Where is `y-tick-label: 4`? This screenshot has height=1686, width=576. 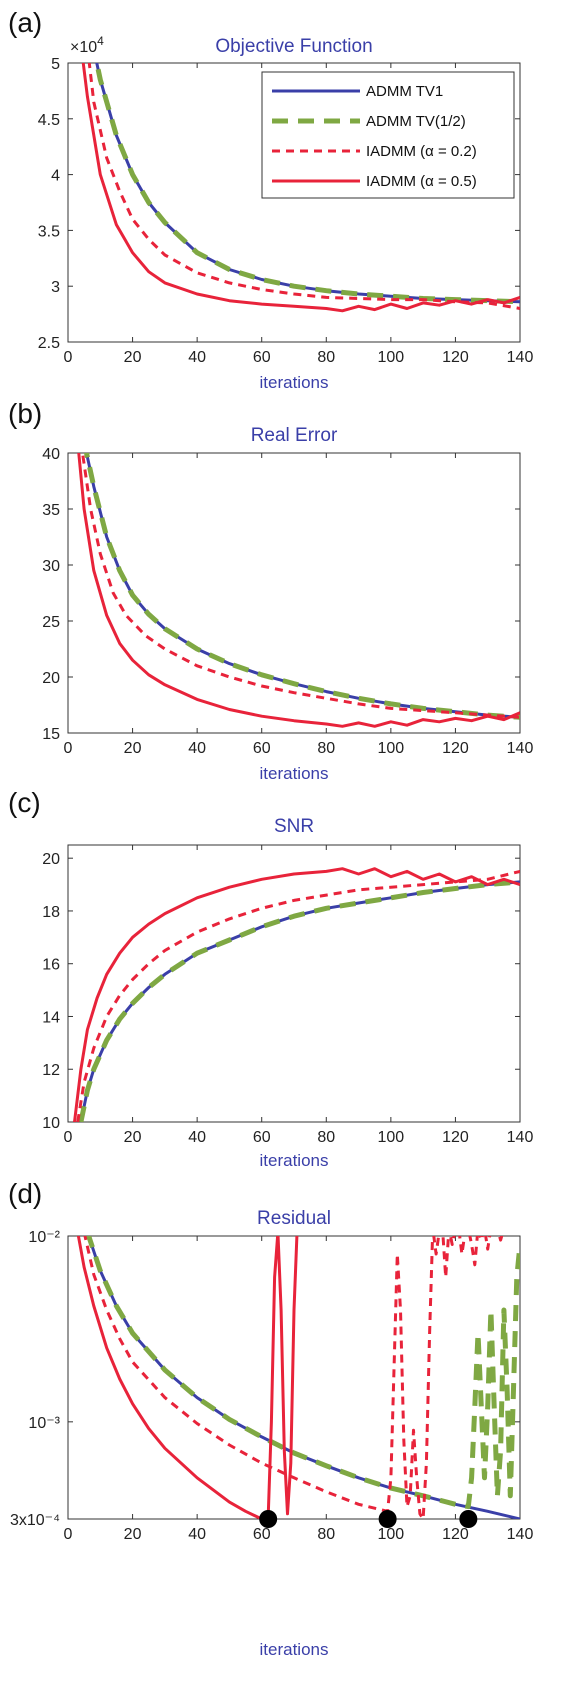
y-tick-label: 4 is located at coordinates (55, 176).